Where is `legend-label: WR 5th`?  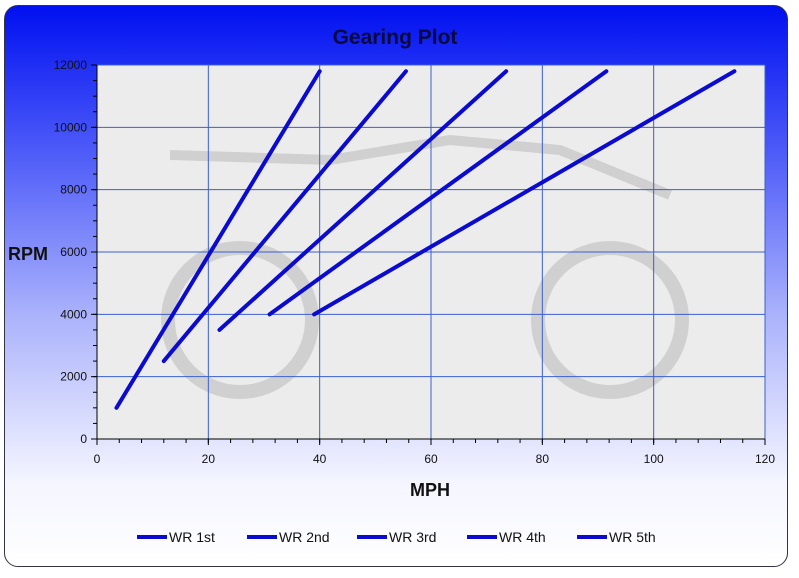 legend-label: WR 5th is located at coordinates (632, 537).